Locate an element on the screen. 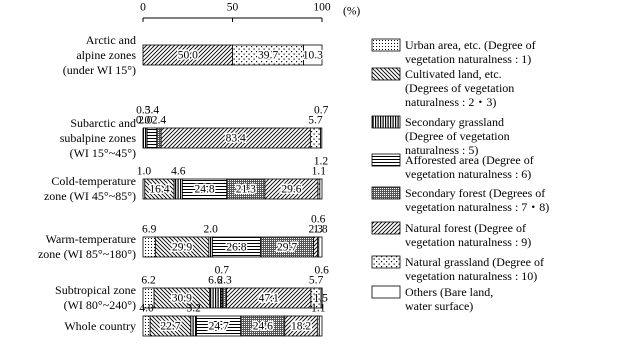 The width and height of the screenshot is (620, 354). value-label: 6.2 is located at coordinates (148, 281).